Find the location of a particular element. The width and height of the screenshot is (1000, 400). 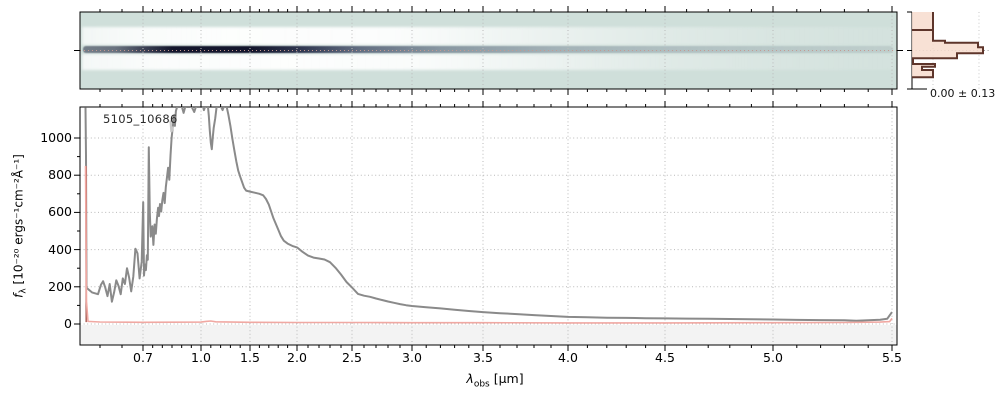

y-tick-label: 800 is located at coordinates (60, 175).